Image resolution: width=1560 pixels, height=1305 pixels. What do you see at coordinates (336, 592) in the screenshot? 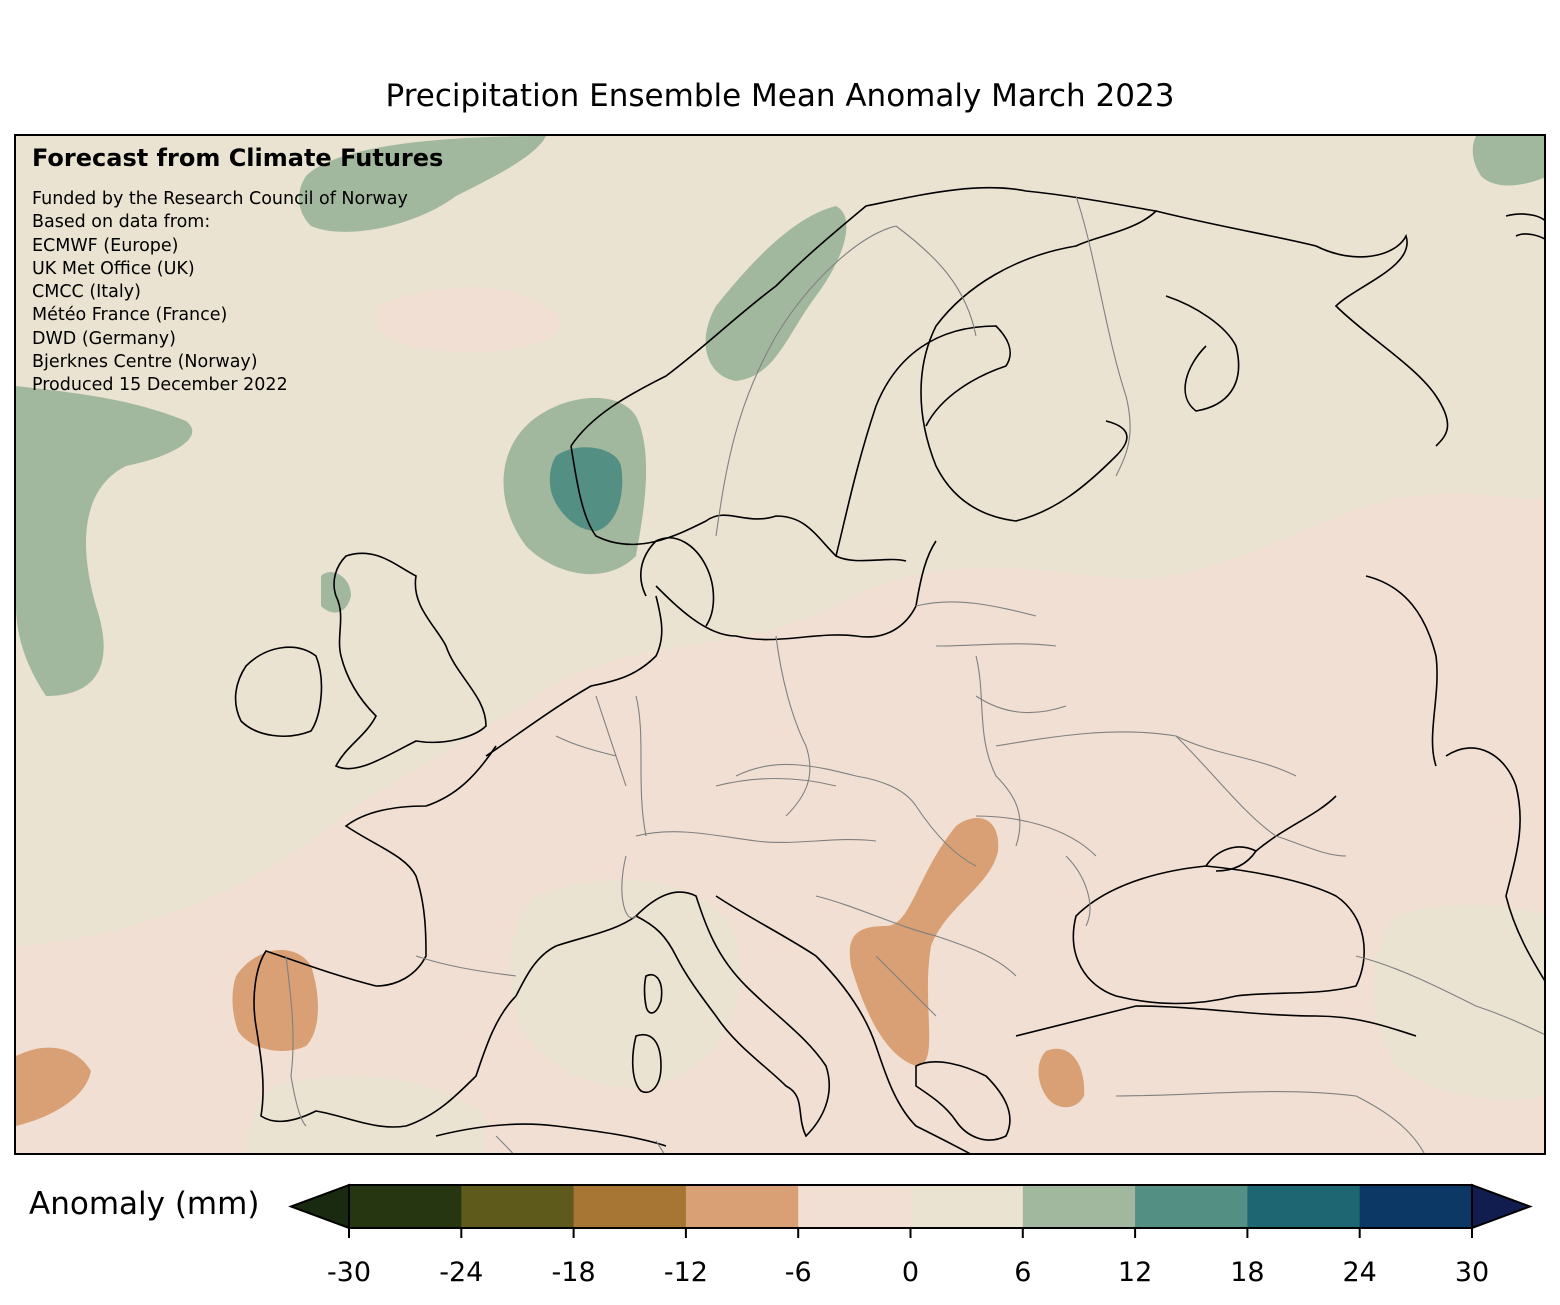
I see `anomaly-scotland-wet` at bounding box center [336, 592].